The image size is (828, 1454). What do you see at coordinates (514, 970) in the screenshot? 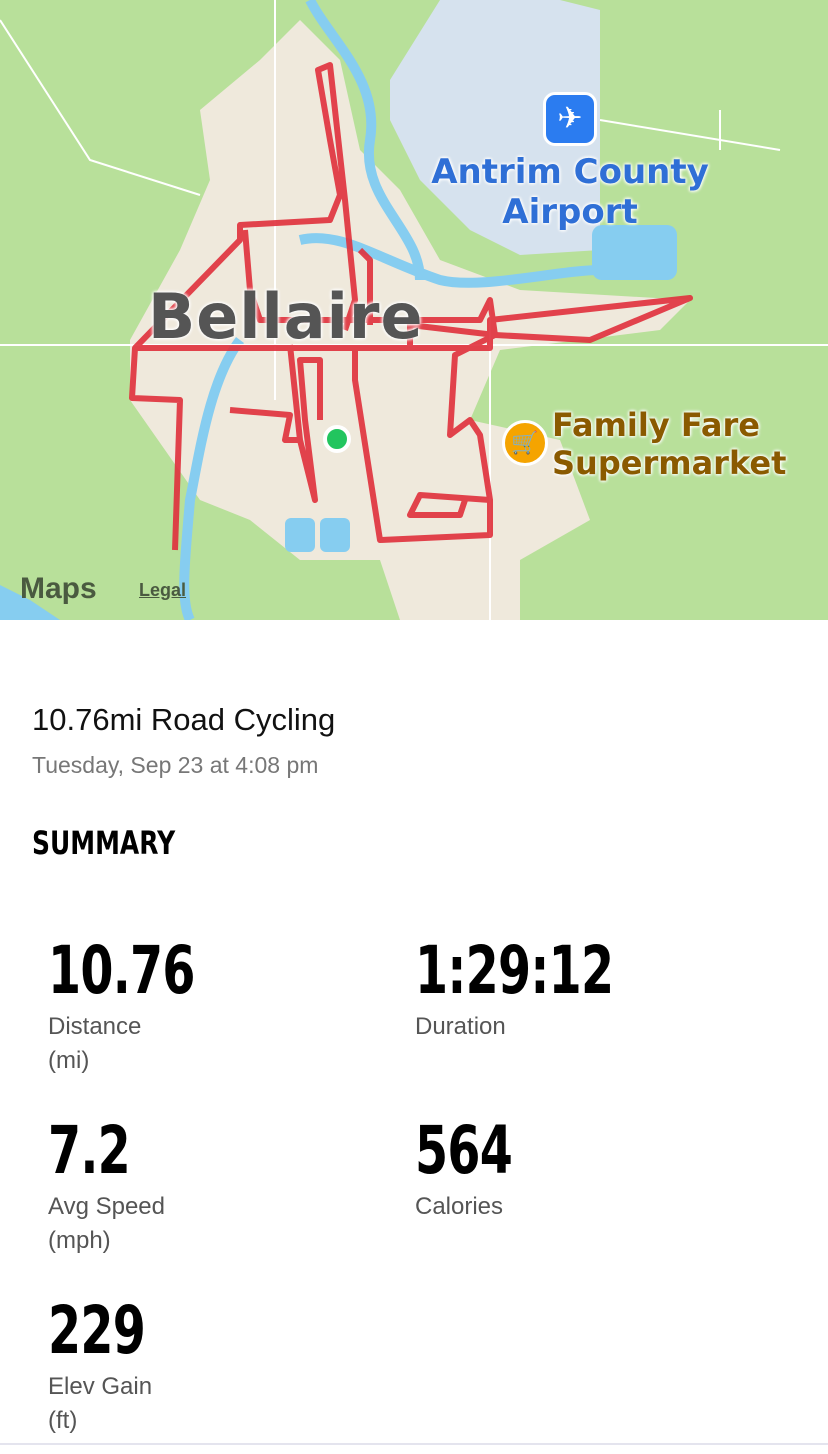
I see `stat-value: 1:29:12` at bounding box center [514, 970].